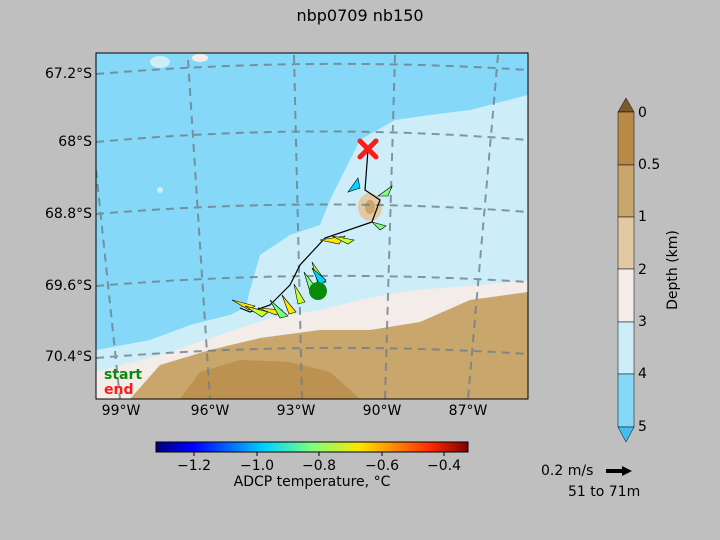 The height and width of the screenshot is (540, 720). I want to click on legend-end: end, so click(119, 390).